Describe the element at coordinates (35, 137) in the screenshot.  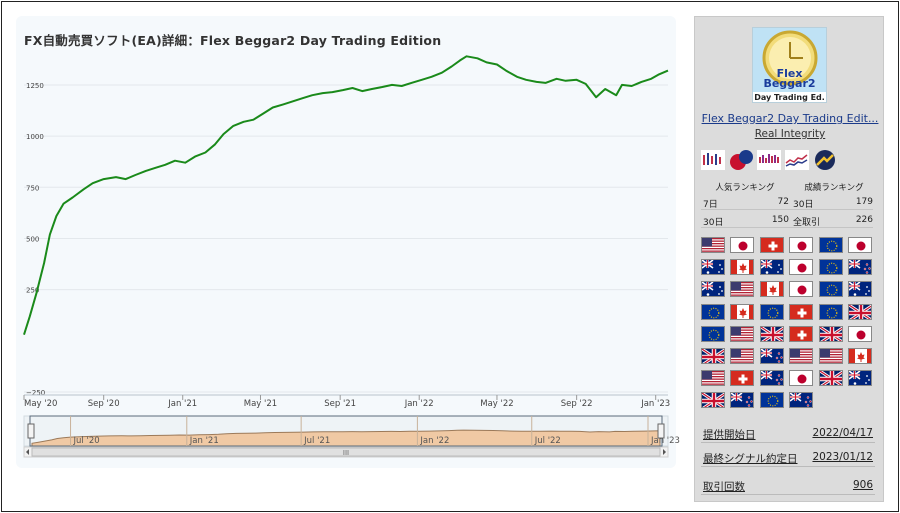
I see `y-tick-label: 1000` at that location.